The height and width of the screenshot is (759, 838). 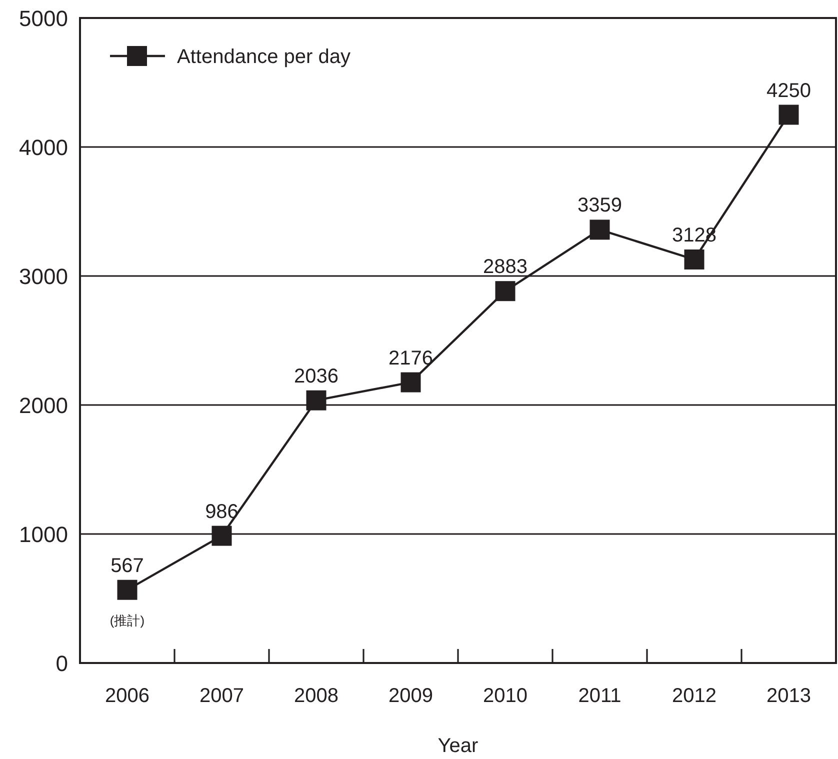 What do you see at coordinates (600, 205) in the screenshot?
I see `data-label: 3359` at bounding box center [600, 205].